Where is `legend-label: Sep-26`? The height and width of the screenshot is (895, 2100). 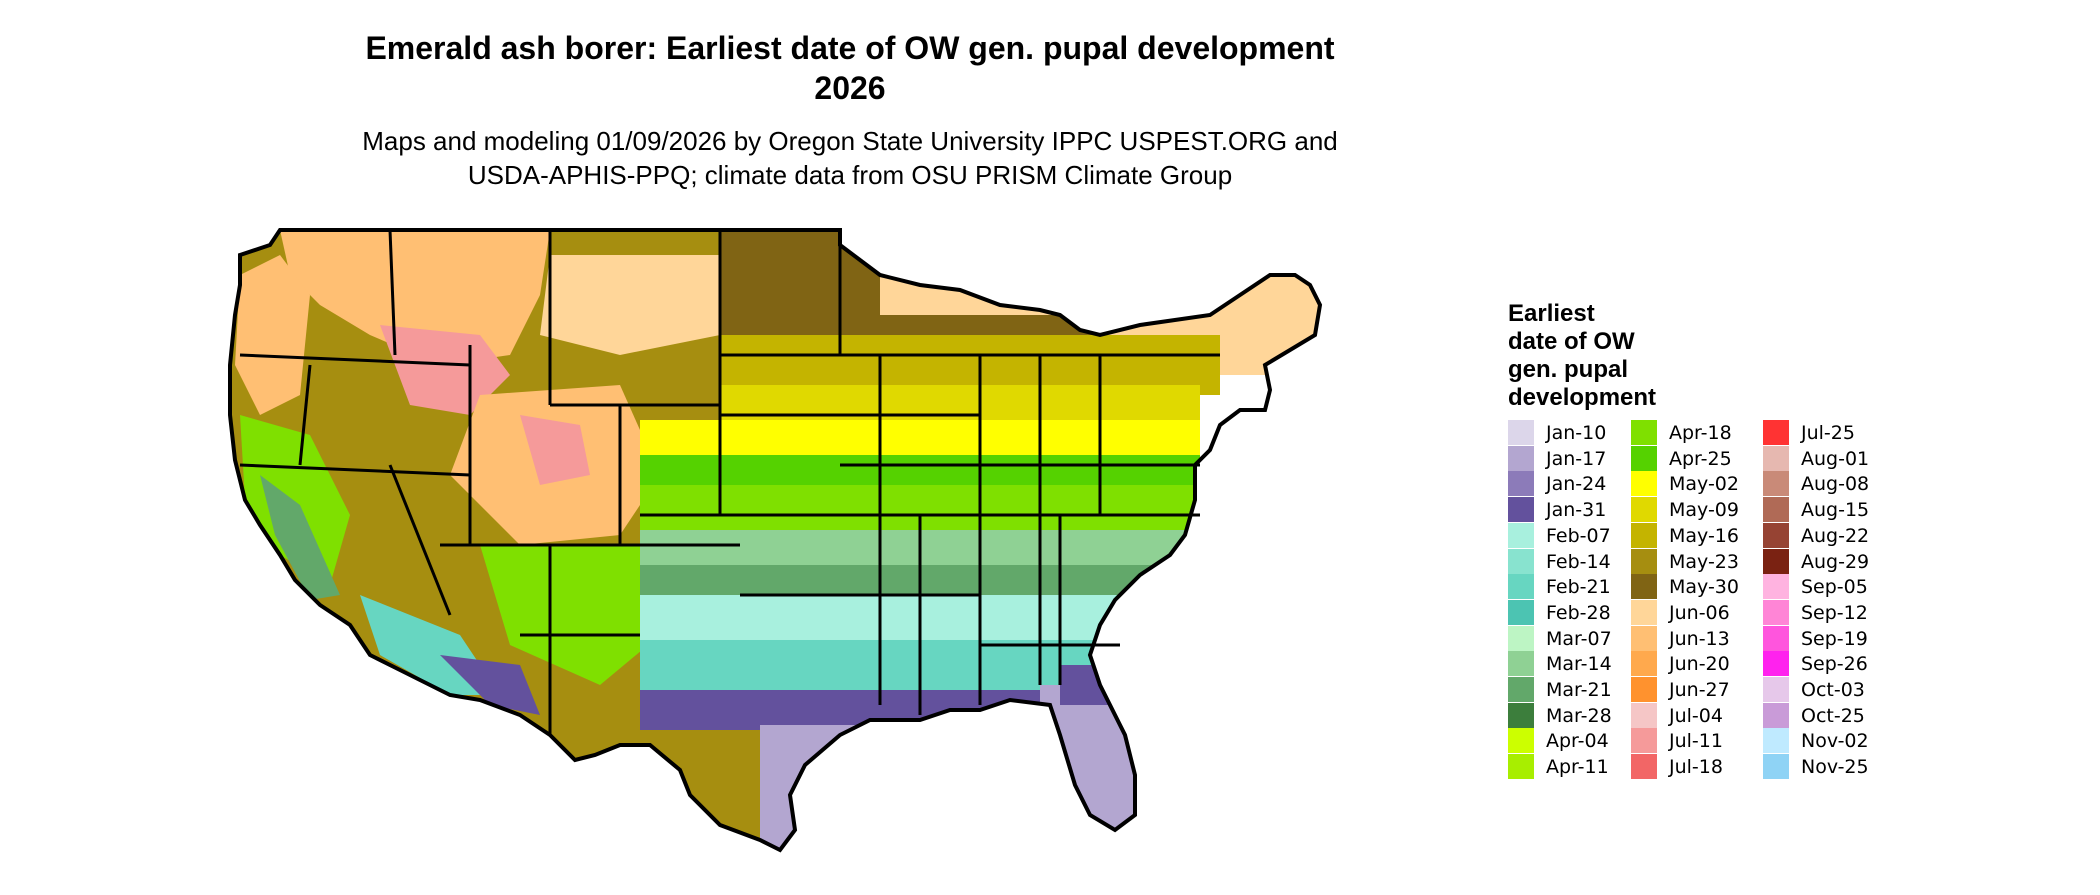
legend-label: Sep-26 is located at coordinates (1834, 664).